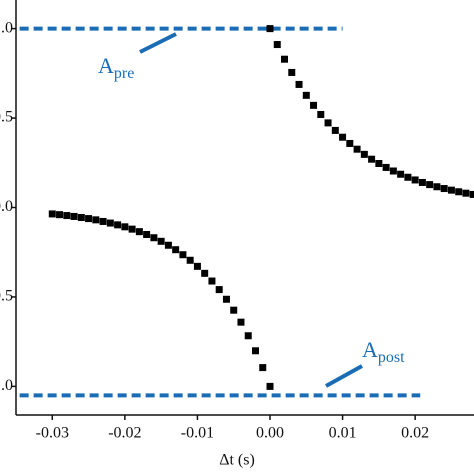 The height and width of the screenshot is (474, 474). Describe the element at coordinates (6, 296) in the screenshot. I see `y-tick-label: -0.5` at that location.